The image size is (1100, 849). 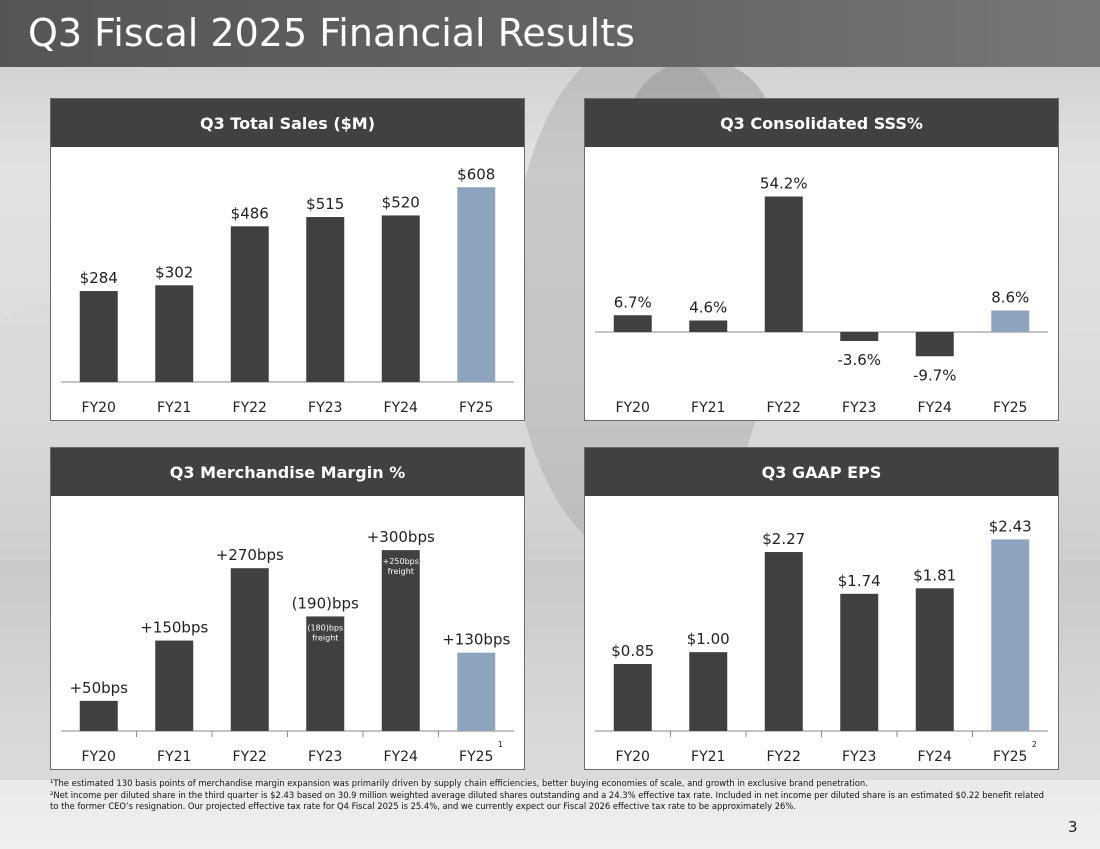 I want to click on data-label: +50bps, so click(x=98, y=688).